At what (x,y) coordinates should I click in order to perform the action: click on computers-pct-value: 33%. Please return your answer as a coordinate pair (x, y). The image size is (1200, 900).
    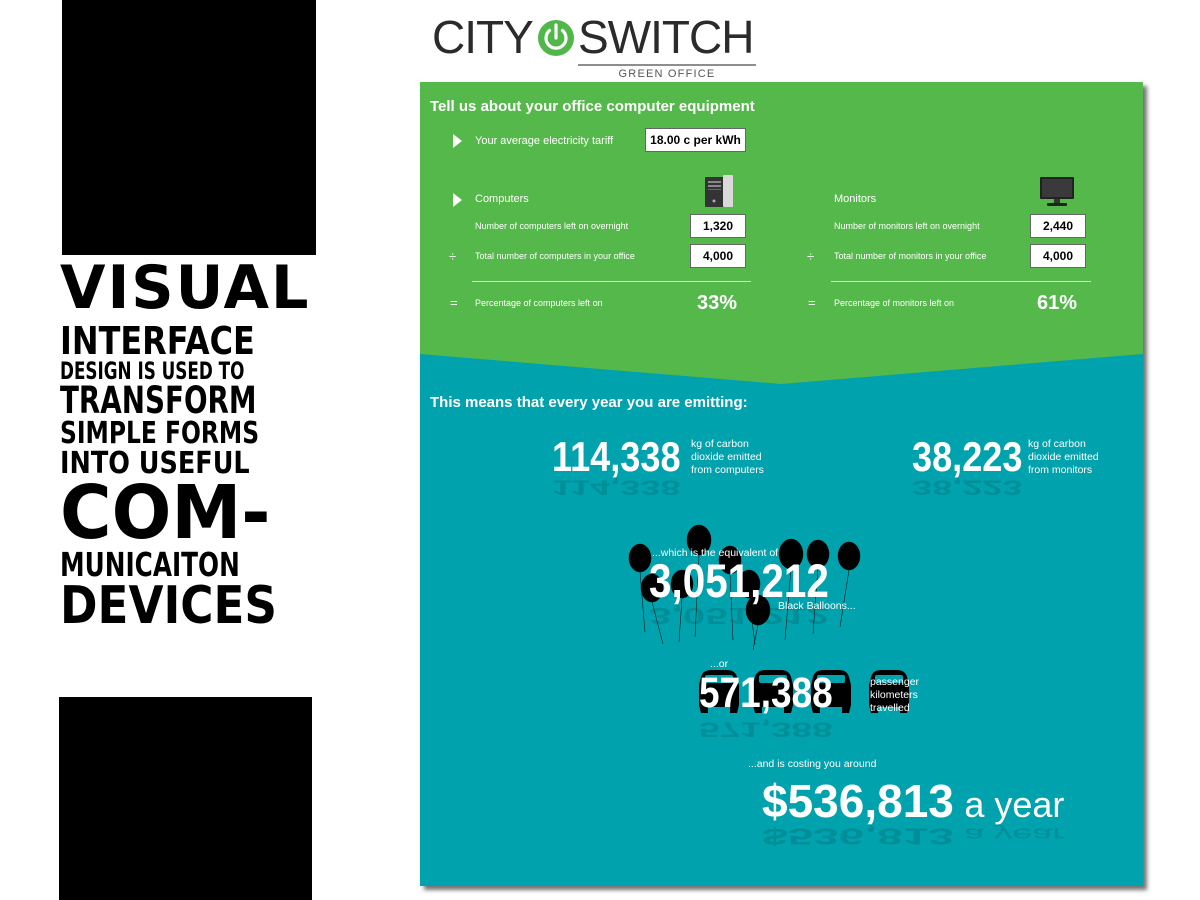
    Looking at the image, I should click on (717, 303).